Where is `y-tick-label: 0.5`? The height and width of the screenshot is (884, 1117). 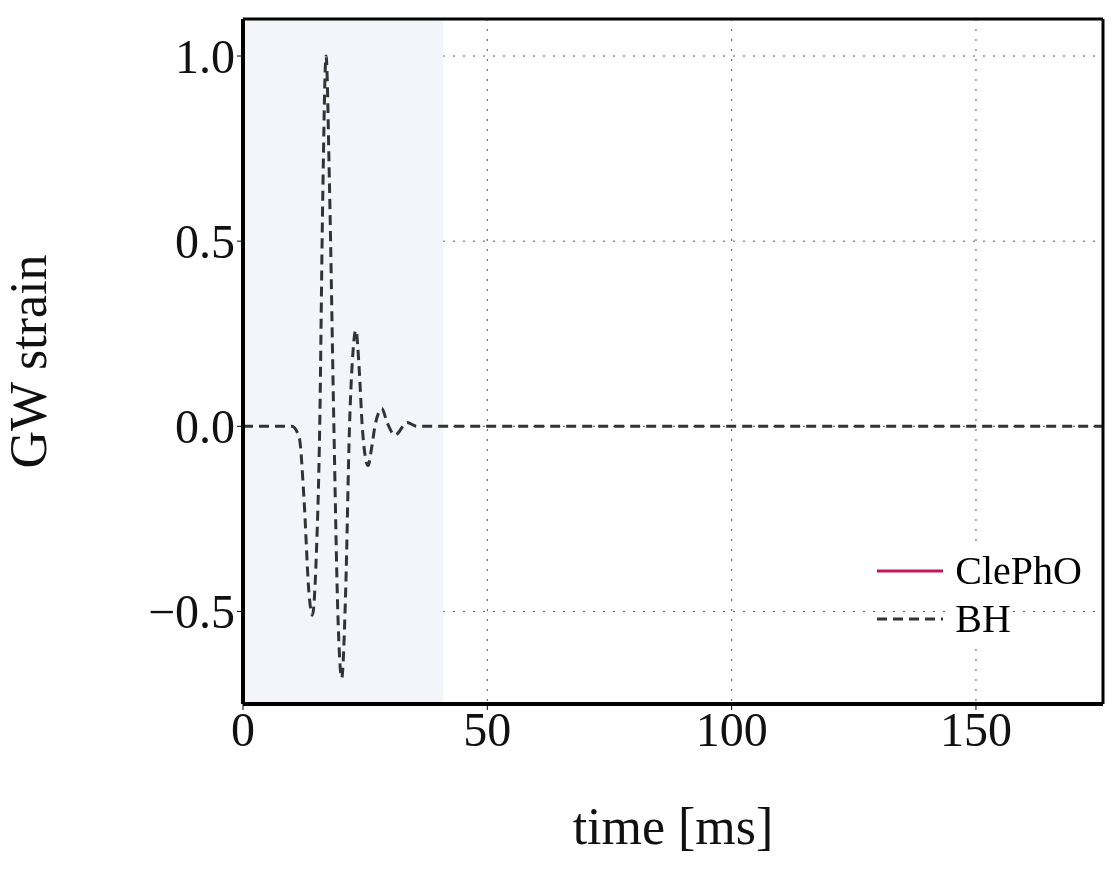
y-tick-label: 0.5 is located at coordinates (205, 242).